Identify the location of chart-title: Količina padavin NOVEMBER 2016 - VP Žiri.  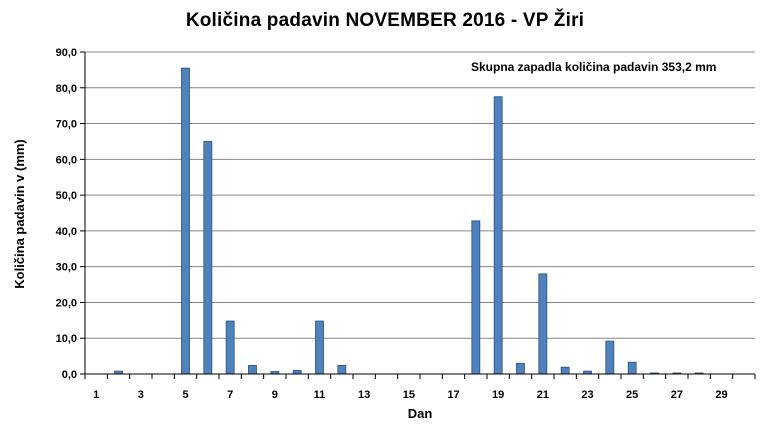
(385, 20).